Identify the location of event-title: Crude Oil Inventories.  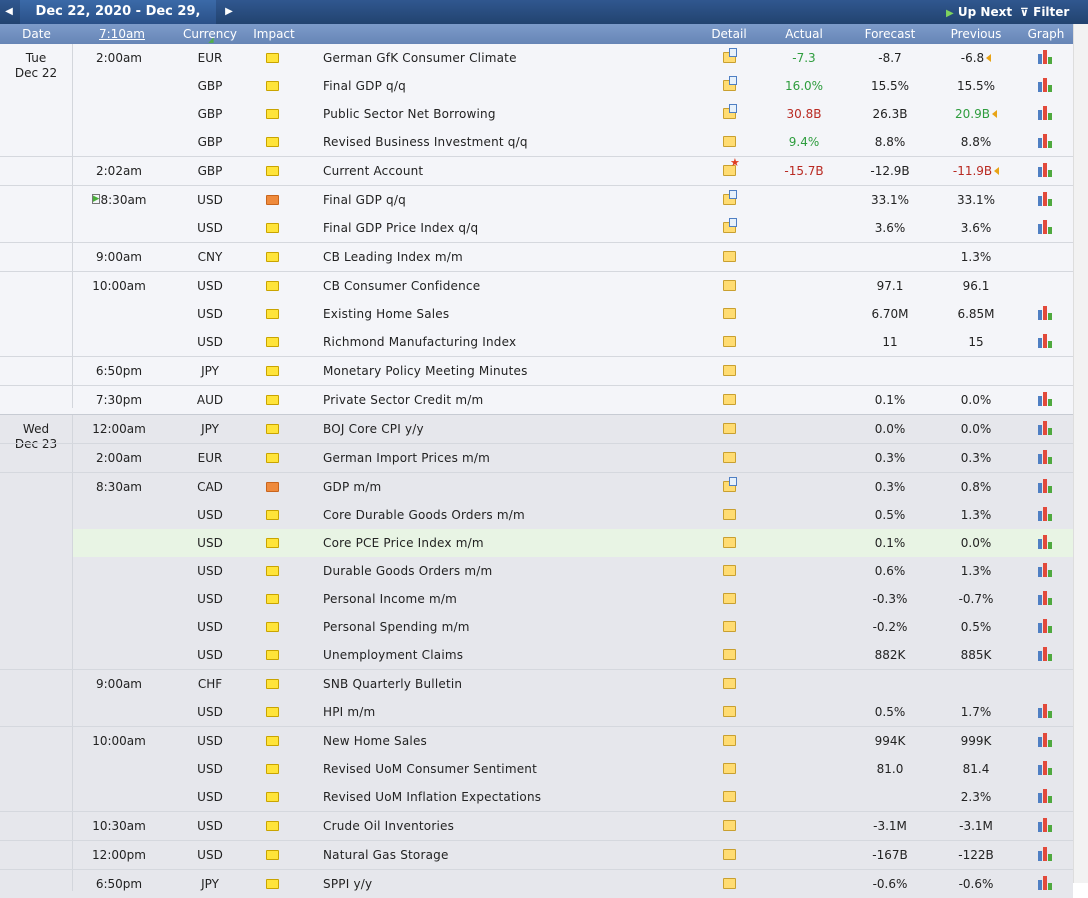
(389, 826).